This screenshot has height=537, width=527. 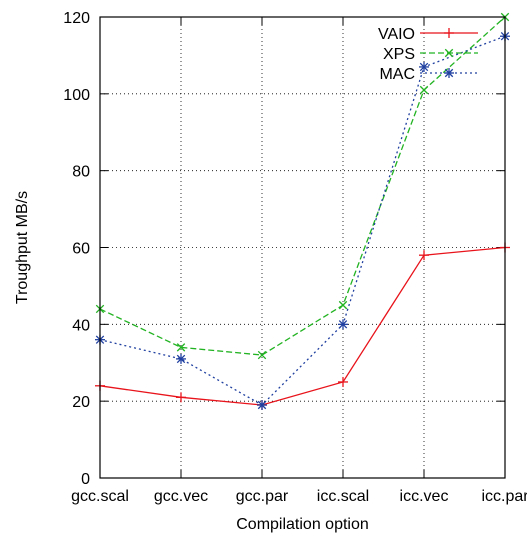 I want to click on legend: VAIO XPS MAC, so click(x=428, y=54).